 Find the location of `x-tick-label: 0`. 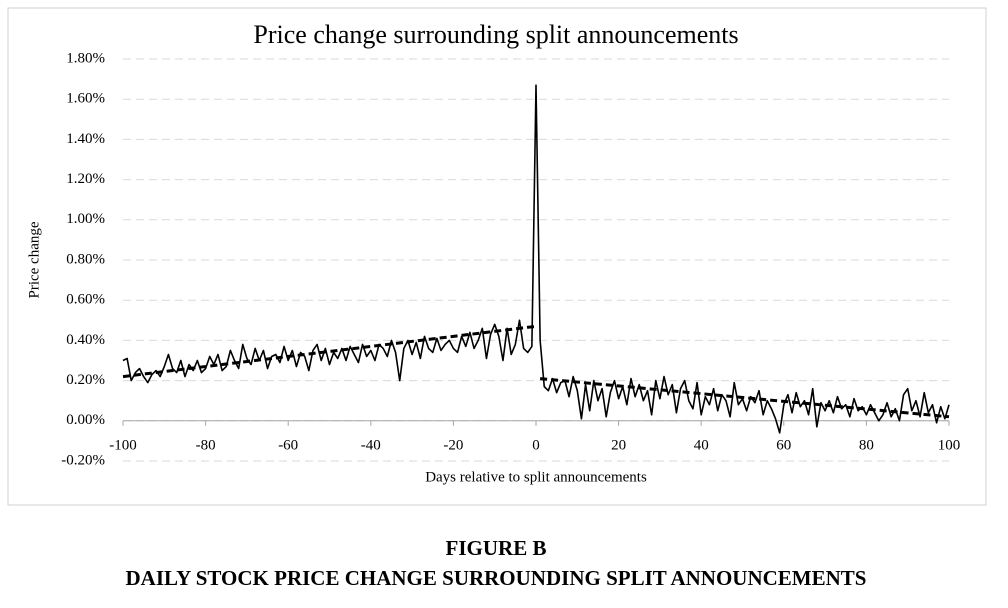

x-tick-label: 0 is located at coordinates (536, 445).